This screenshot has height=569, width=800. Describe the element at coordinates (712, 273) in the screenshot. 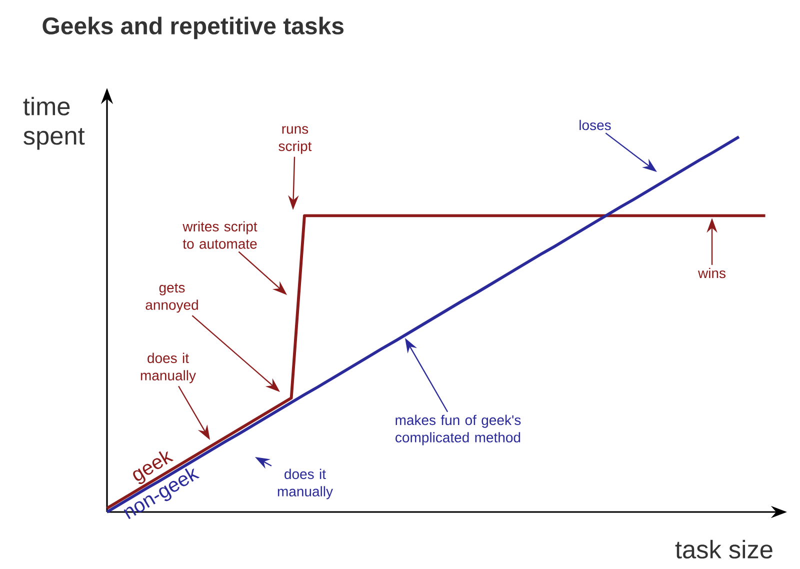

I see `annotation: wins` at that location.